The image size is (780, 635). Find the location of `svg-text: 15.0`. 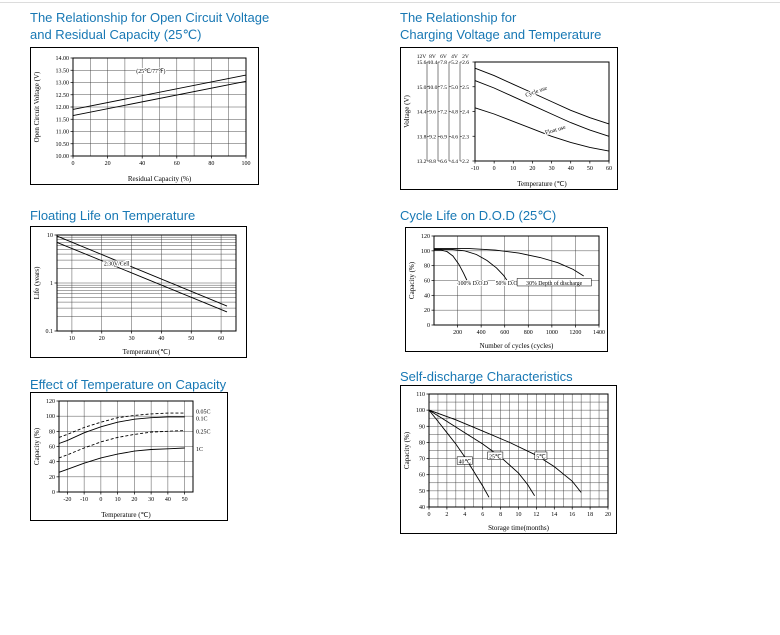

svg-text: 15.0 is located at coordinates (422, 88).